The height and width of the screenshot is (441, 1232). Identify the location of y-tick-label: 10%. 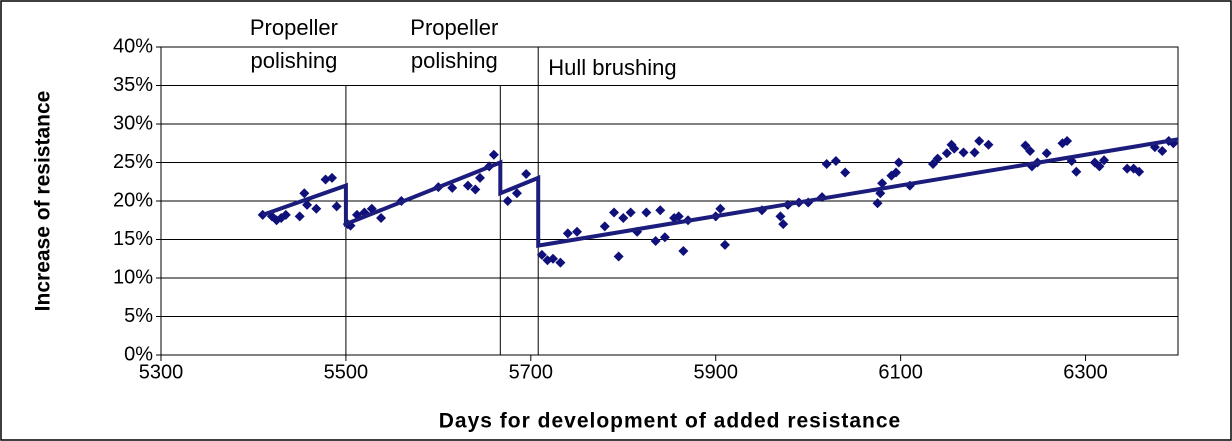
(133, 277).